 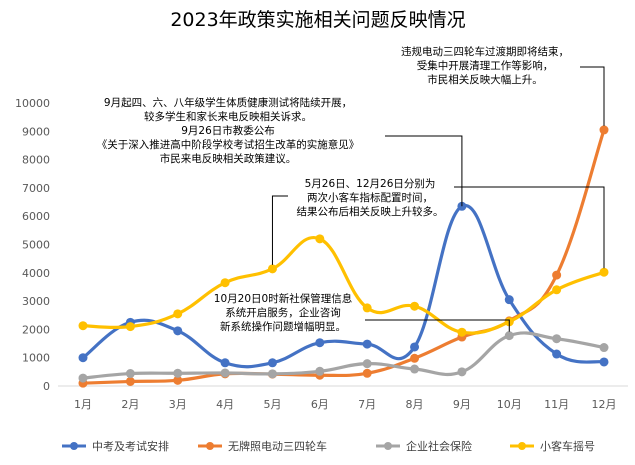 I want to click on annotation-text: 较多学生和家长来电反映相关诉求。, so click(x=228, y=116).